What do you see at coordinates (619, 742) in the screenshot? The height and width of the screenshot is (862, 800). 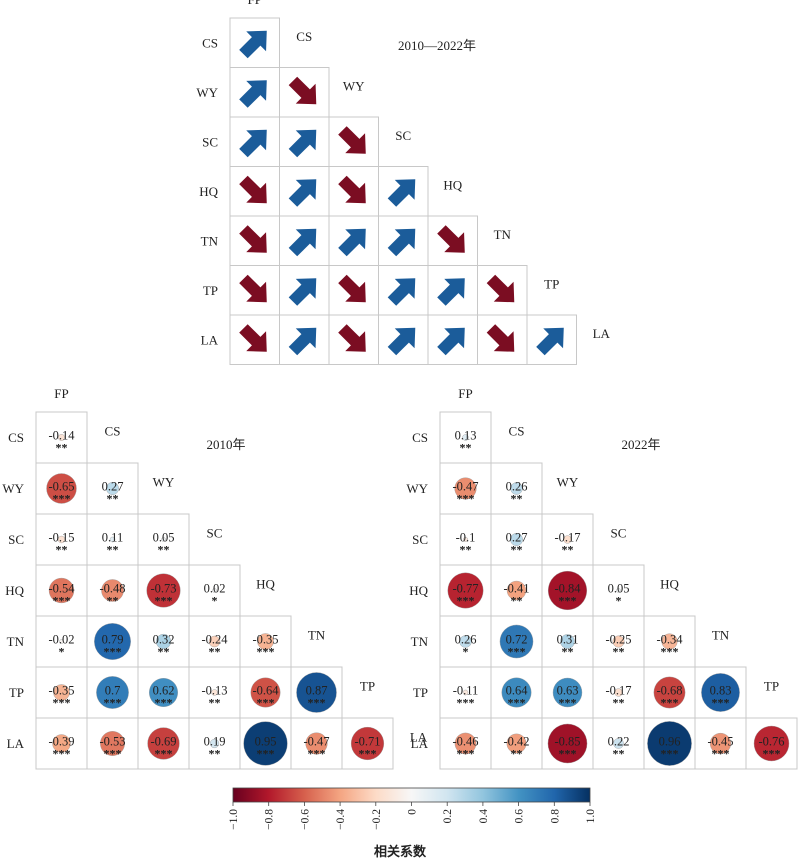 I see `correlation-value: 0.22` at bounding box center [619, 742].